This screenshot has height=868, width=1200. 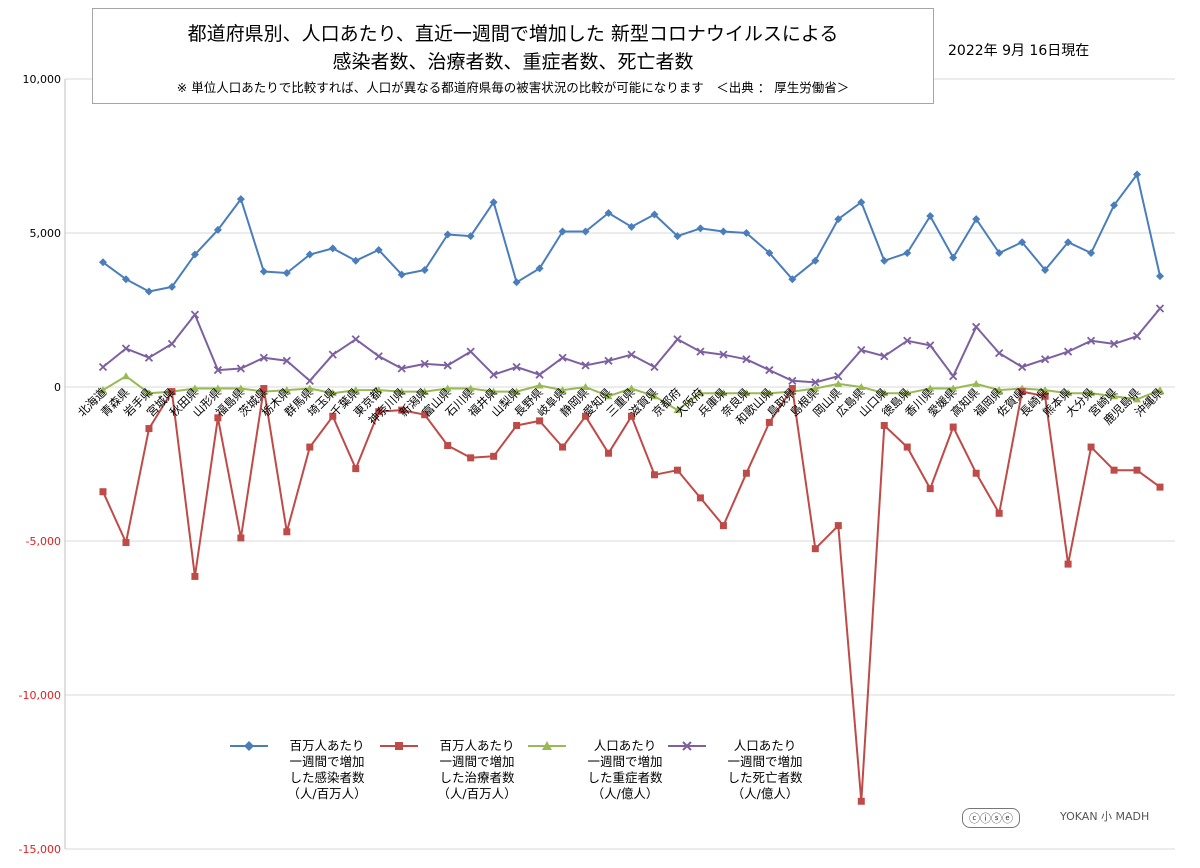 What do you see at coordinates (43, 541) in the screenshot?
I see `y-tick-label: -5,000` at bounding box center [43, 541].